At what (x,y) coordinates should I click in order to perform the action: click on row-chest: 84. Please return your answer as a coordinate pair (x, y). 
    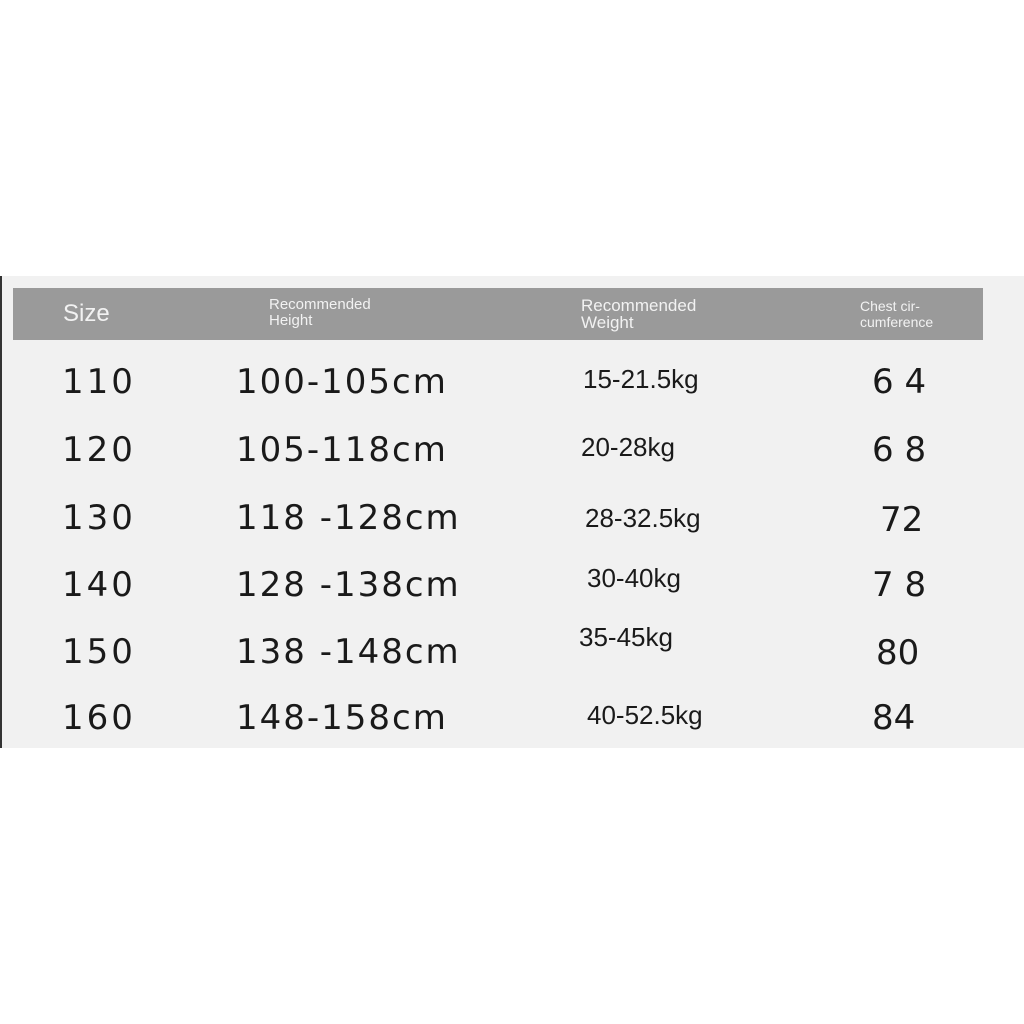
    Looking at the image, I should click on (894, 718).